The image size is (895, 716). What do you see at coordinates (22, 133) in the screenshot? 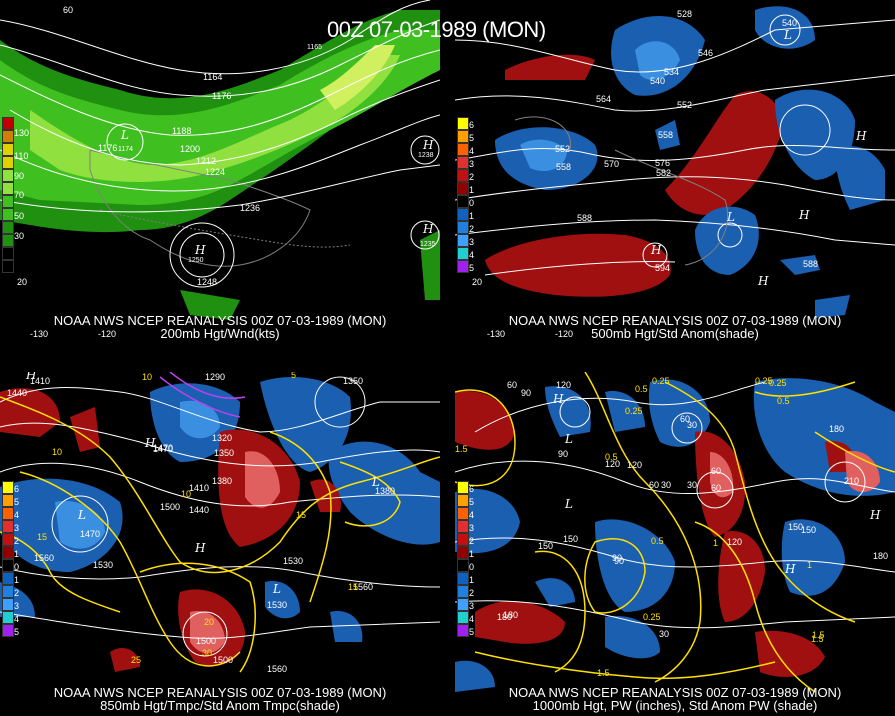
I see `legend-label: 130` at bounding box center [22, 133].